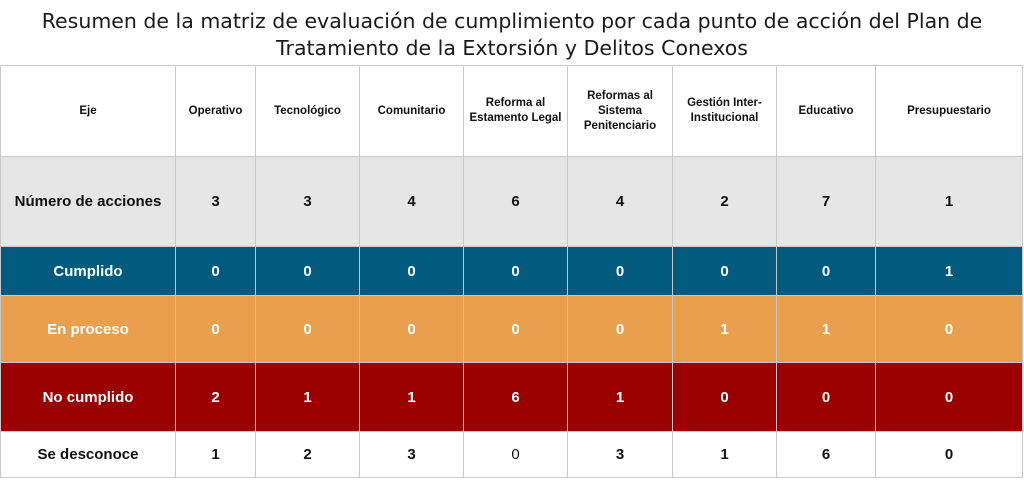 Image resolution: width=1024 pixels, height=501 pixels. I want to click on row-label: En proceso, so click(88, 329).